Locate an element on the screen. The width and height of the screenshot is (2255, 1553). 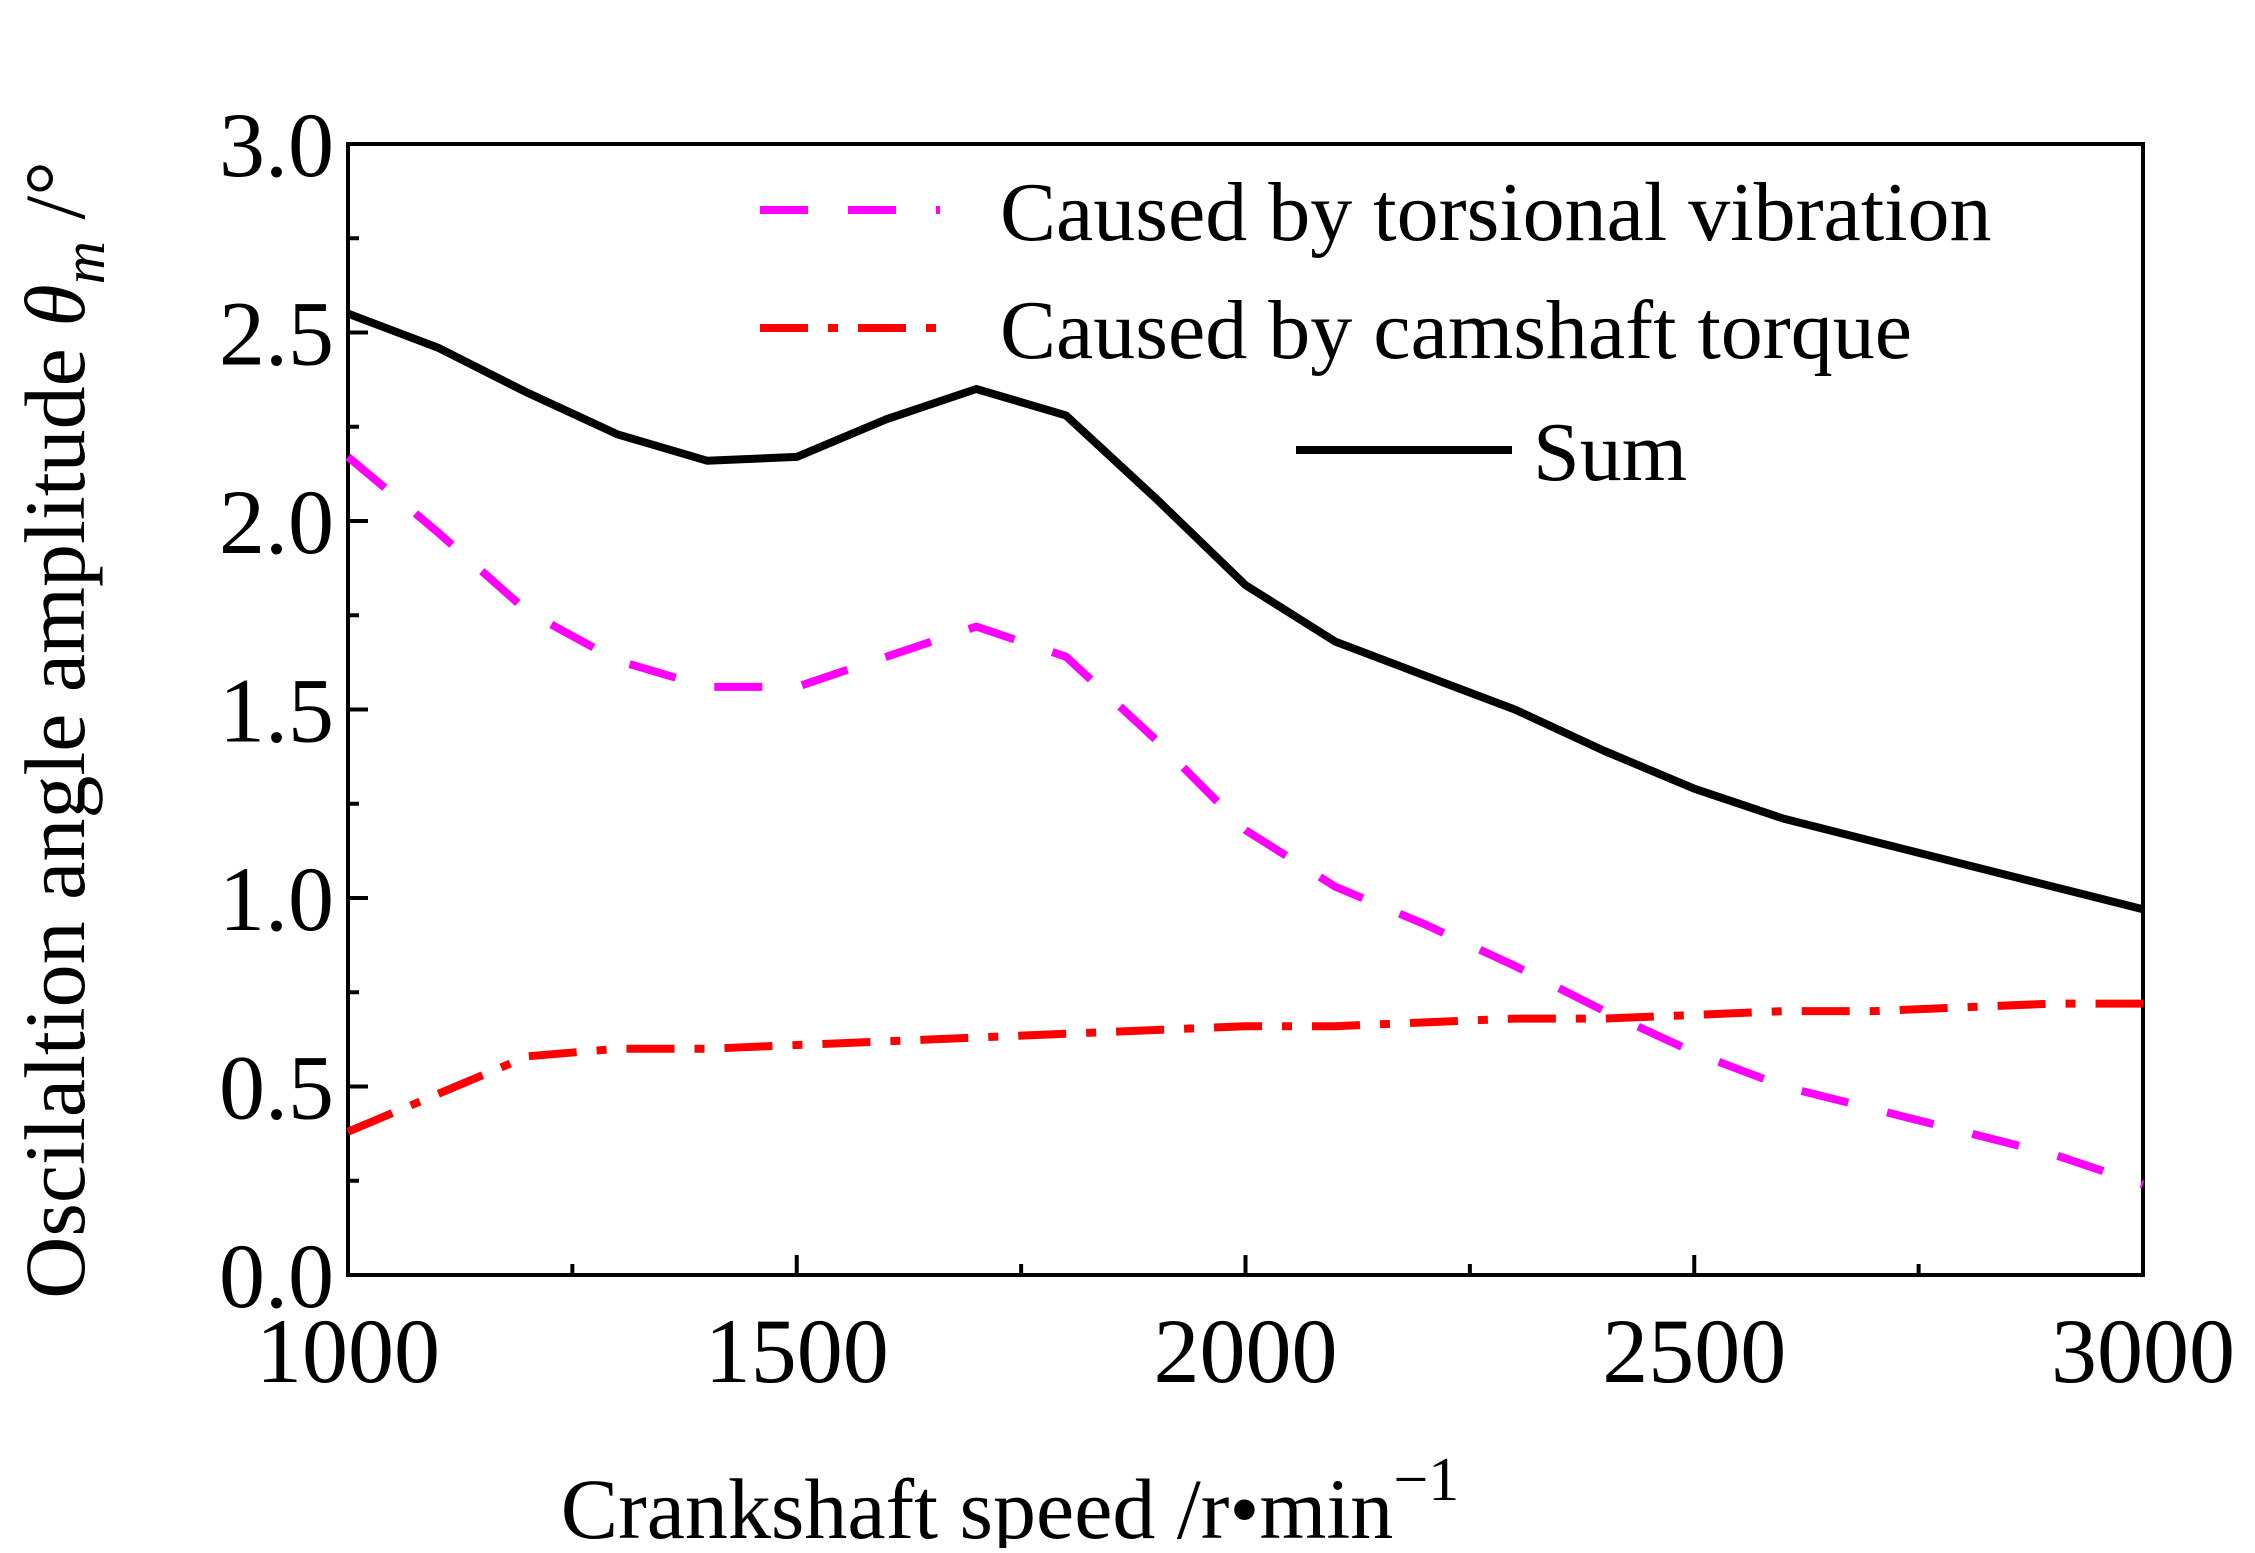
x-tick-label: 2500 is located at coordinates (1694, 1351).